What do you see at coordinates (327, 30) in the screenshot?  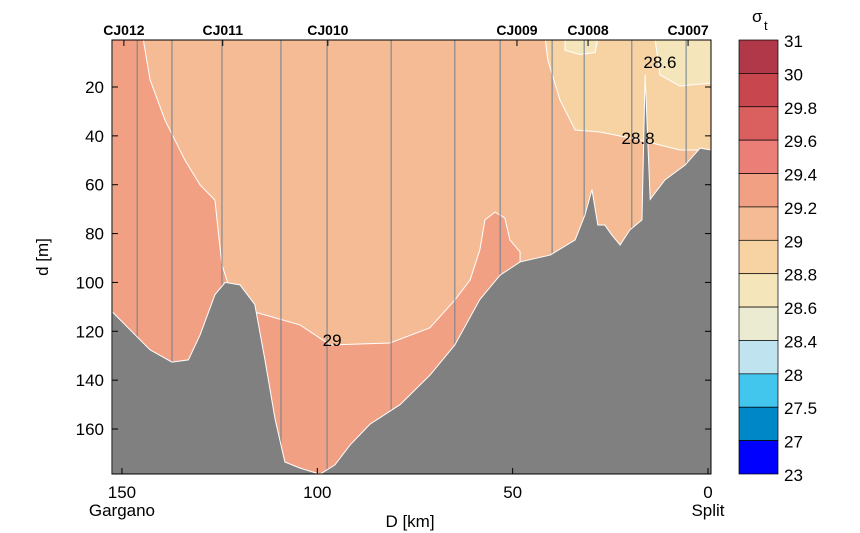 I see `station-label: CJ010` at bounding box center [327, 30].